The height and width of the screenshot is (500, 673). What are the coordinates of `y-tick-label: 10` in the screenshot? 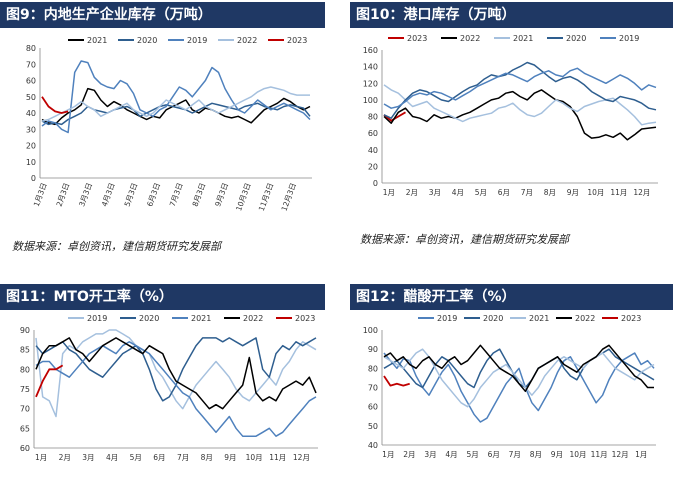 It's located at (31, 162).